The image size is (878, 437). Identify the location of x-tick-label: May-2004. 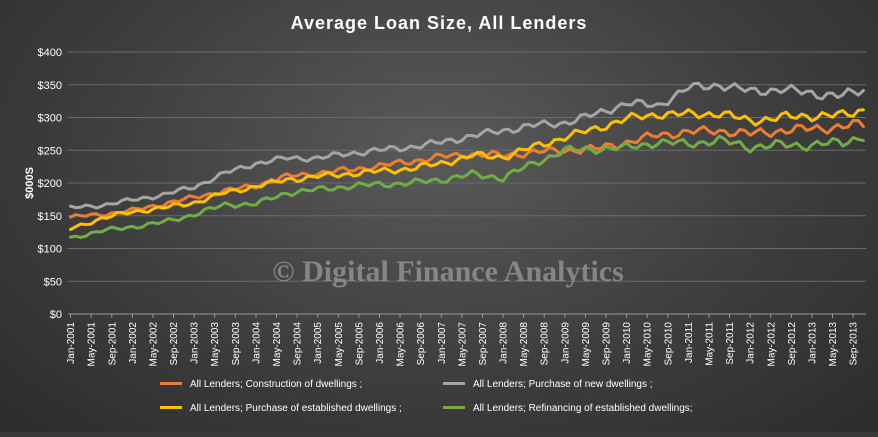
(277, 344).